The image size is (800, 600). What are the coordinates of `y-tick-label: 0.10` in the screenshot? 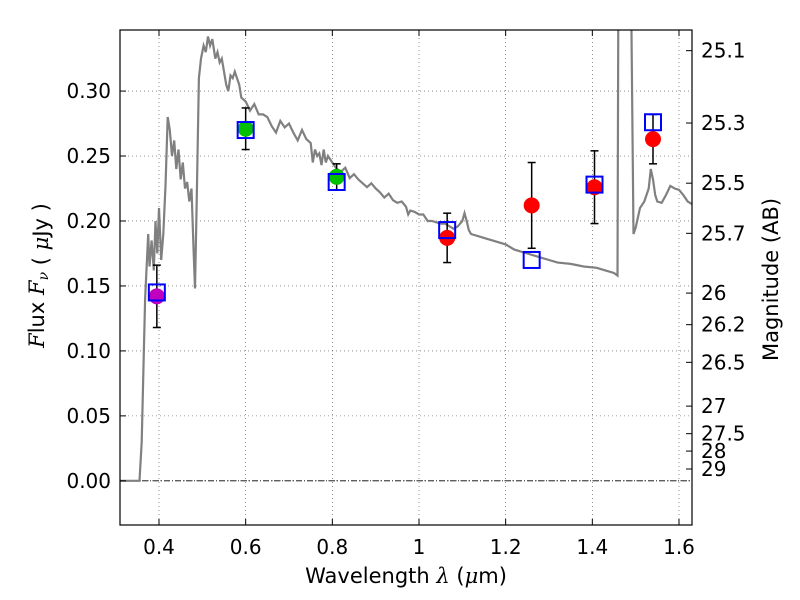 It's located at (88, 351).